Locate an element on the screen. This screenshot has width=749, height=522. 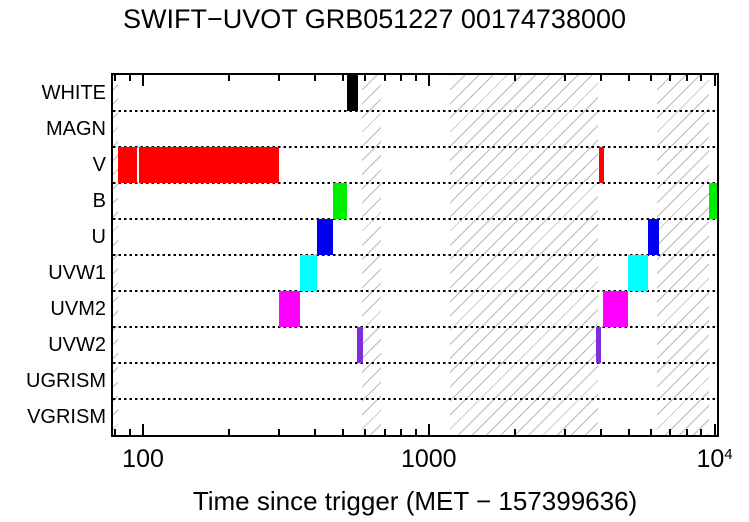
x-tick-label-1000: 1000 is located at coordinates (429, 459).